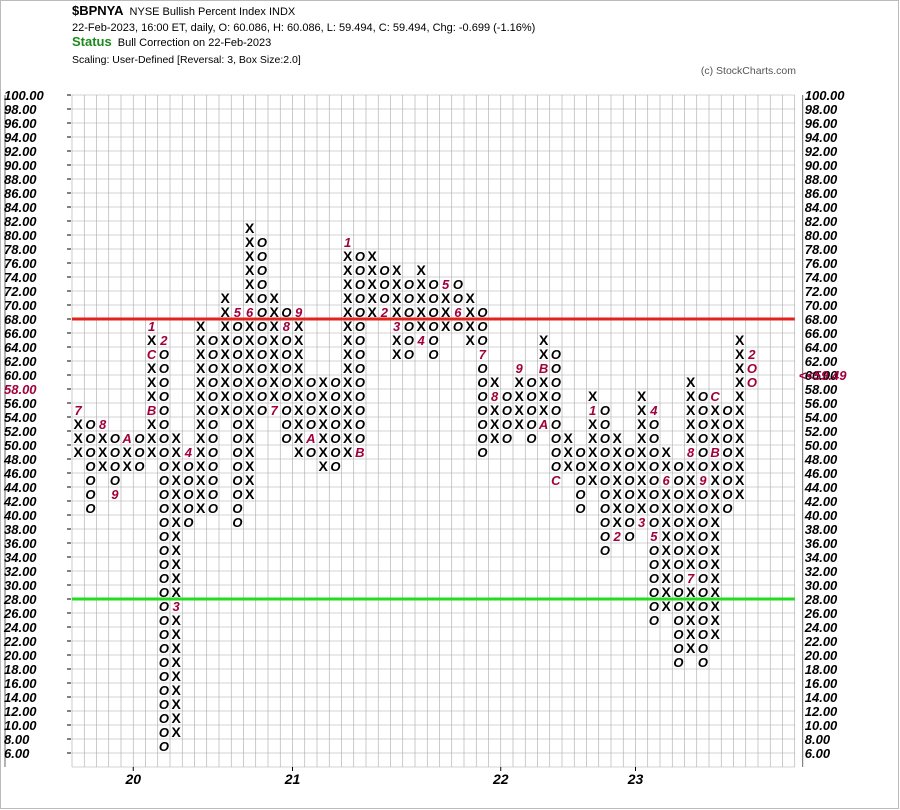 Image resolution: width=900 pixels, height=810 pixels. I want to click on y-tick-label-left: 70.00, so click(20, 305).